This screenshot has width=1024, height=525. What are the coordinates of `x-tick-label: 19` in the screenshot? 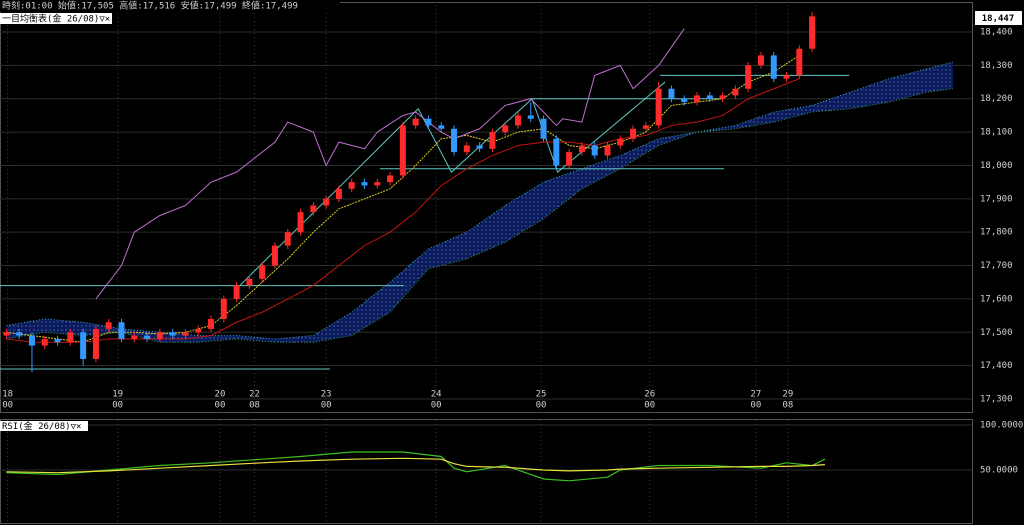 It's located at (117, 395).